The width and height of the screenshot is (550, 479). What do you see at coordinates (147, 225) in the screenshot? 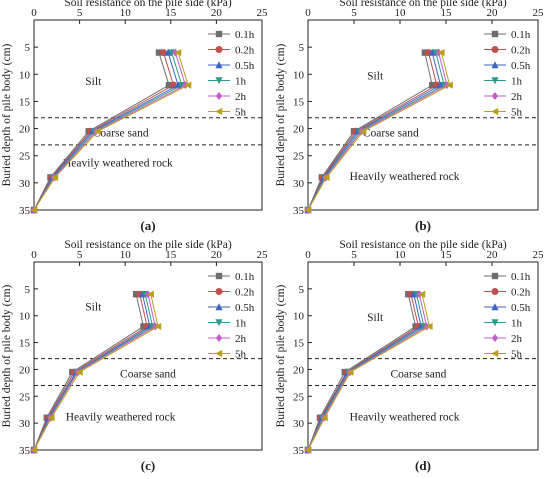
I see `panel-label: (a)` at bounding box center [147, 225].